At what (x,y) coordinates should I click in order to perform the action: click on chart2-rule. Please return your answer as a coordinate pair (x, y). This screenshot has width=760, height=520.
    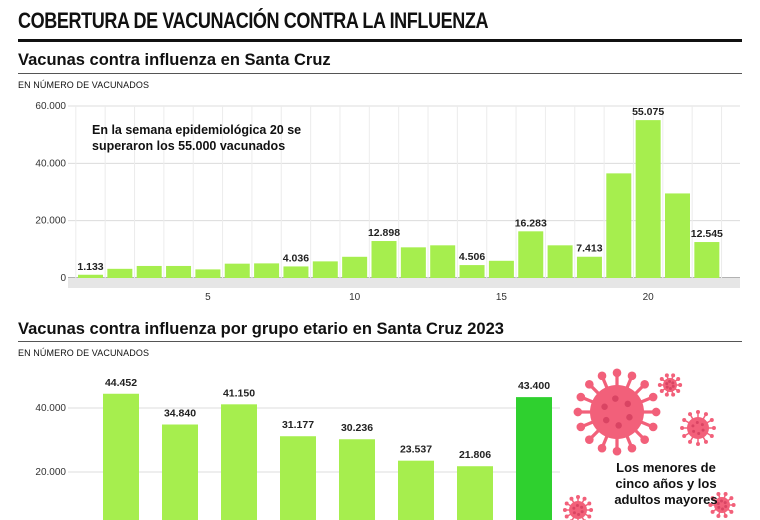
    Looking at the image, I should click on (380, 341).